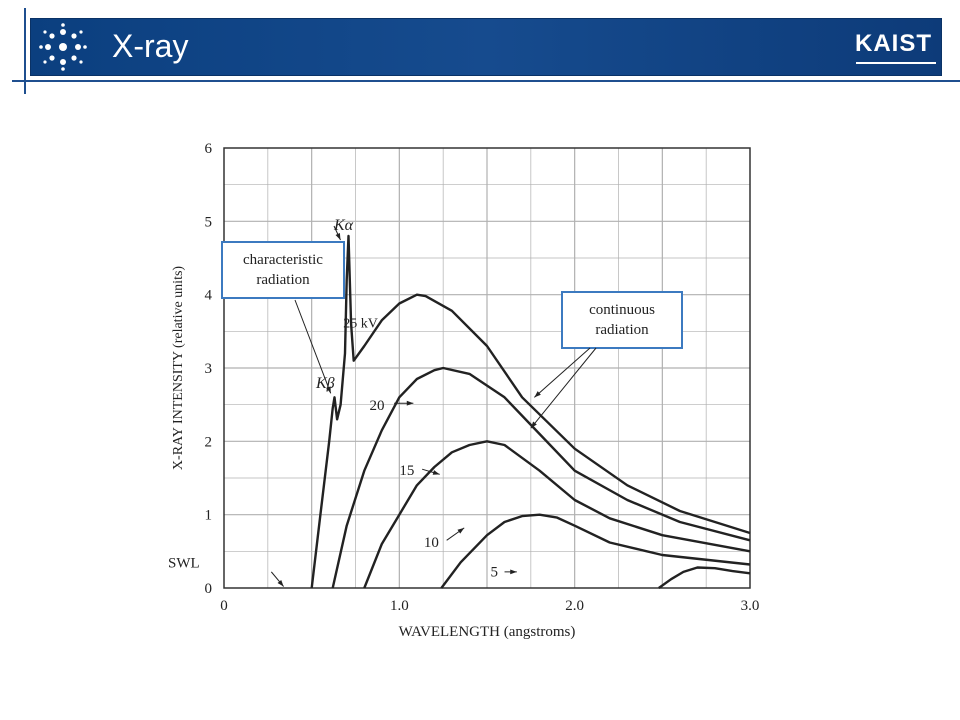 This screenshot has width=960, height=720. Describe the element at coordinates (313, 346) in the screenshot. I see `k-beta-arrow` at that location.